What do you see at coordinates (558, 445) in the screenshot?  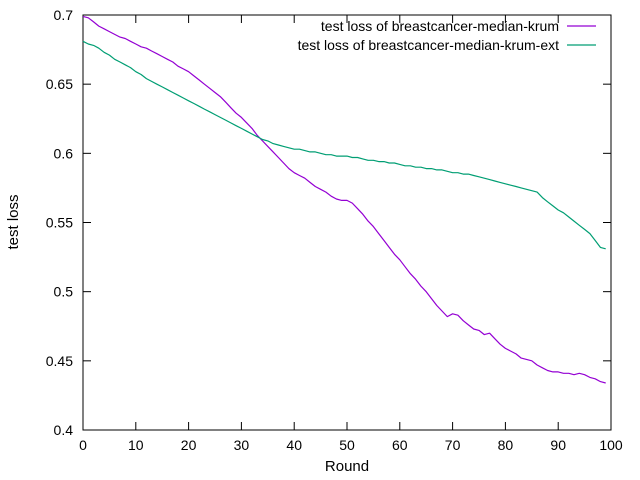 I see `x-tick-label: 90` at bounding box center [558, 445].